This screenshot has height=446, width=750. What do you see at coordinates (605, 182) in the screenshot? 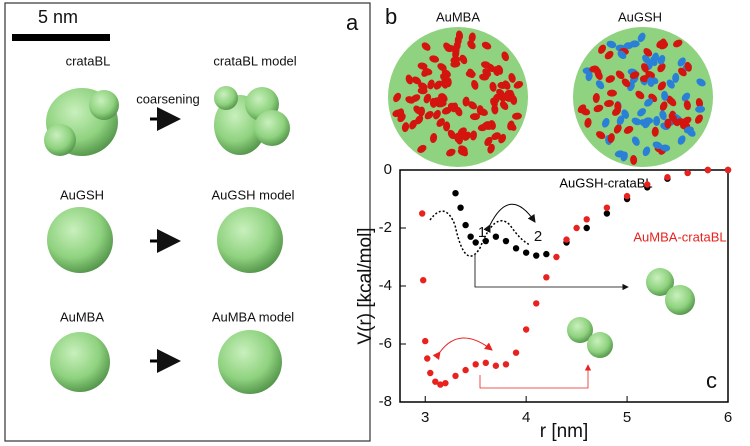
I see `series-label: AuGSH-crataBL` at bounding box center [605, 182].